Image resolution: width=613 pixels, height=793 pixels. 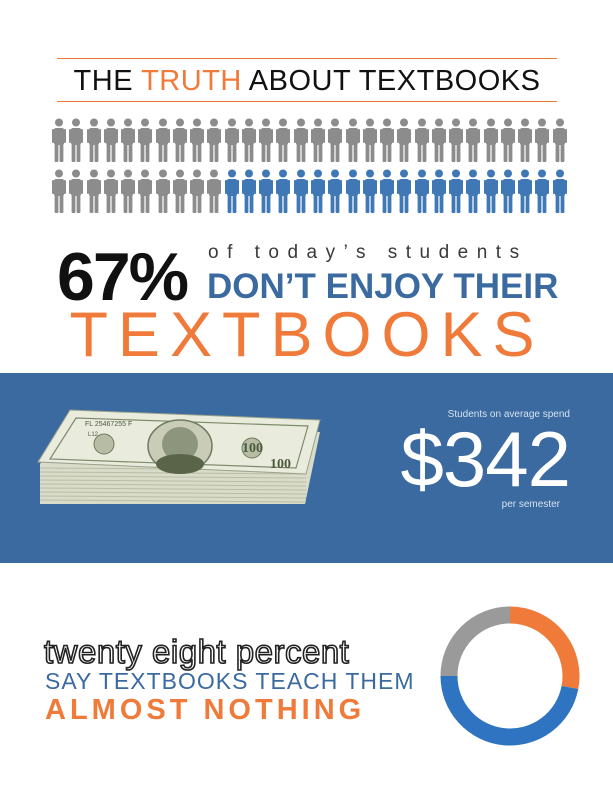 I want to click on dont-enjoy-line: DON’T ENJOY THEIR, so click(x=383, y=286).